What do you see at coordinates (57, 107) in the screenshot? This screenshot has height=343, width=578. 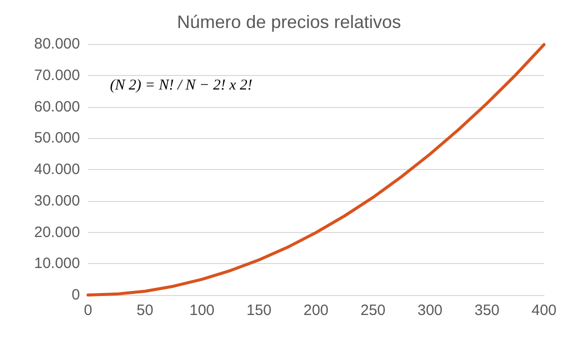 I see `y-tick-label: 60.000` at bounding box center [57, 107].